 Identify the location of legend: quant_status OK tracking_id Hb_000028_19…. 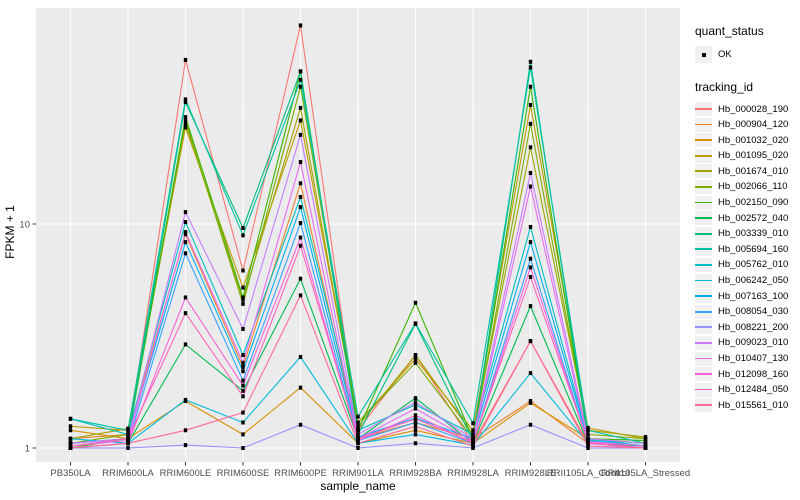
(747, 219).